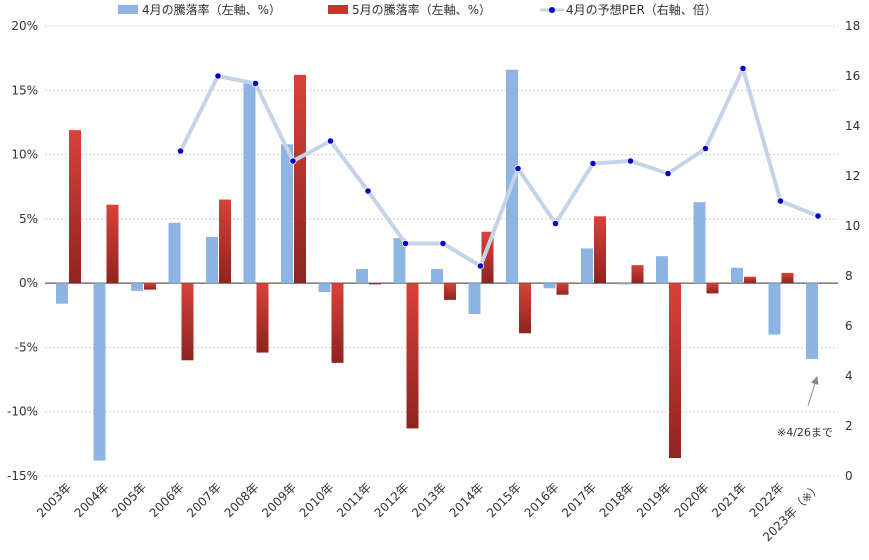 Image resolution: width=869 pixels, height=560 pixels. Describe the element at coordinates (852, 226) in the screenshot. I see `right-axis-tick-label: 10` at that location.